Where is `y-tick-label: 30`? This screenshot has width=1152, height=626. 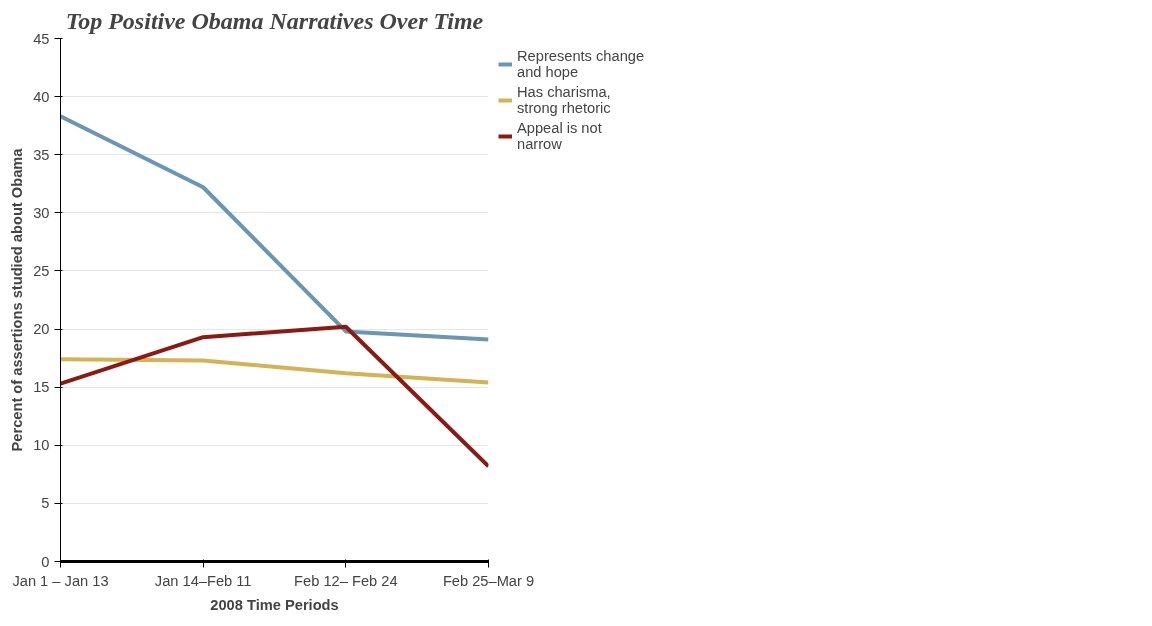 y-tick-label: 30 is located at coordinates (41, 212).